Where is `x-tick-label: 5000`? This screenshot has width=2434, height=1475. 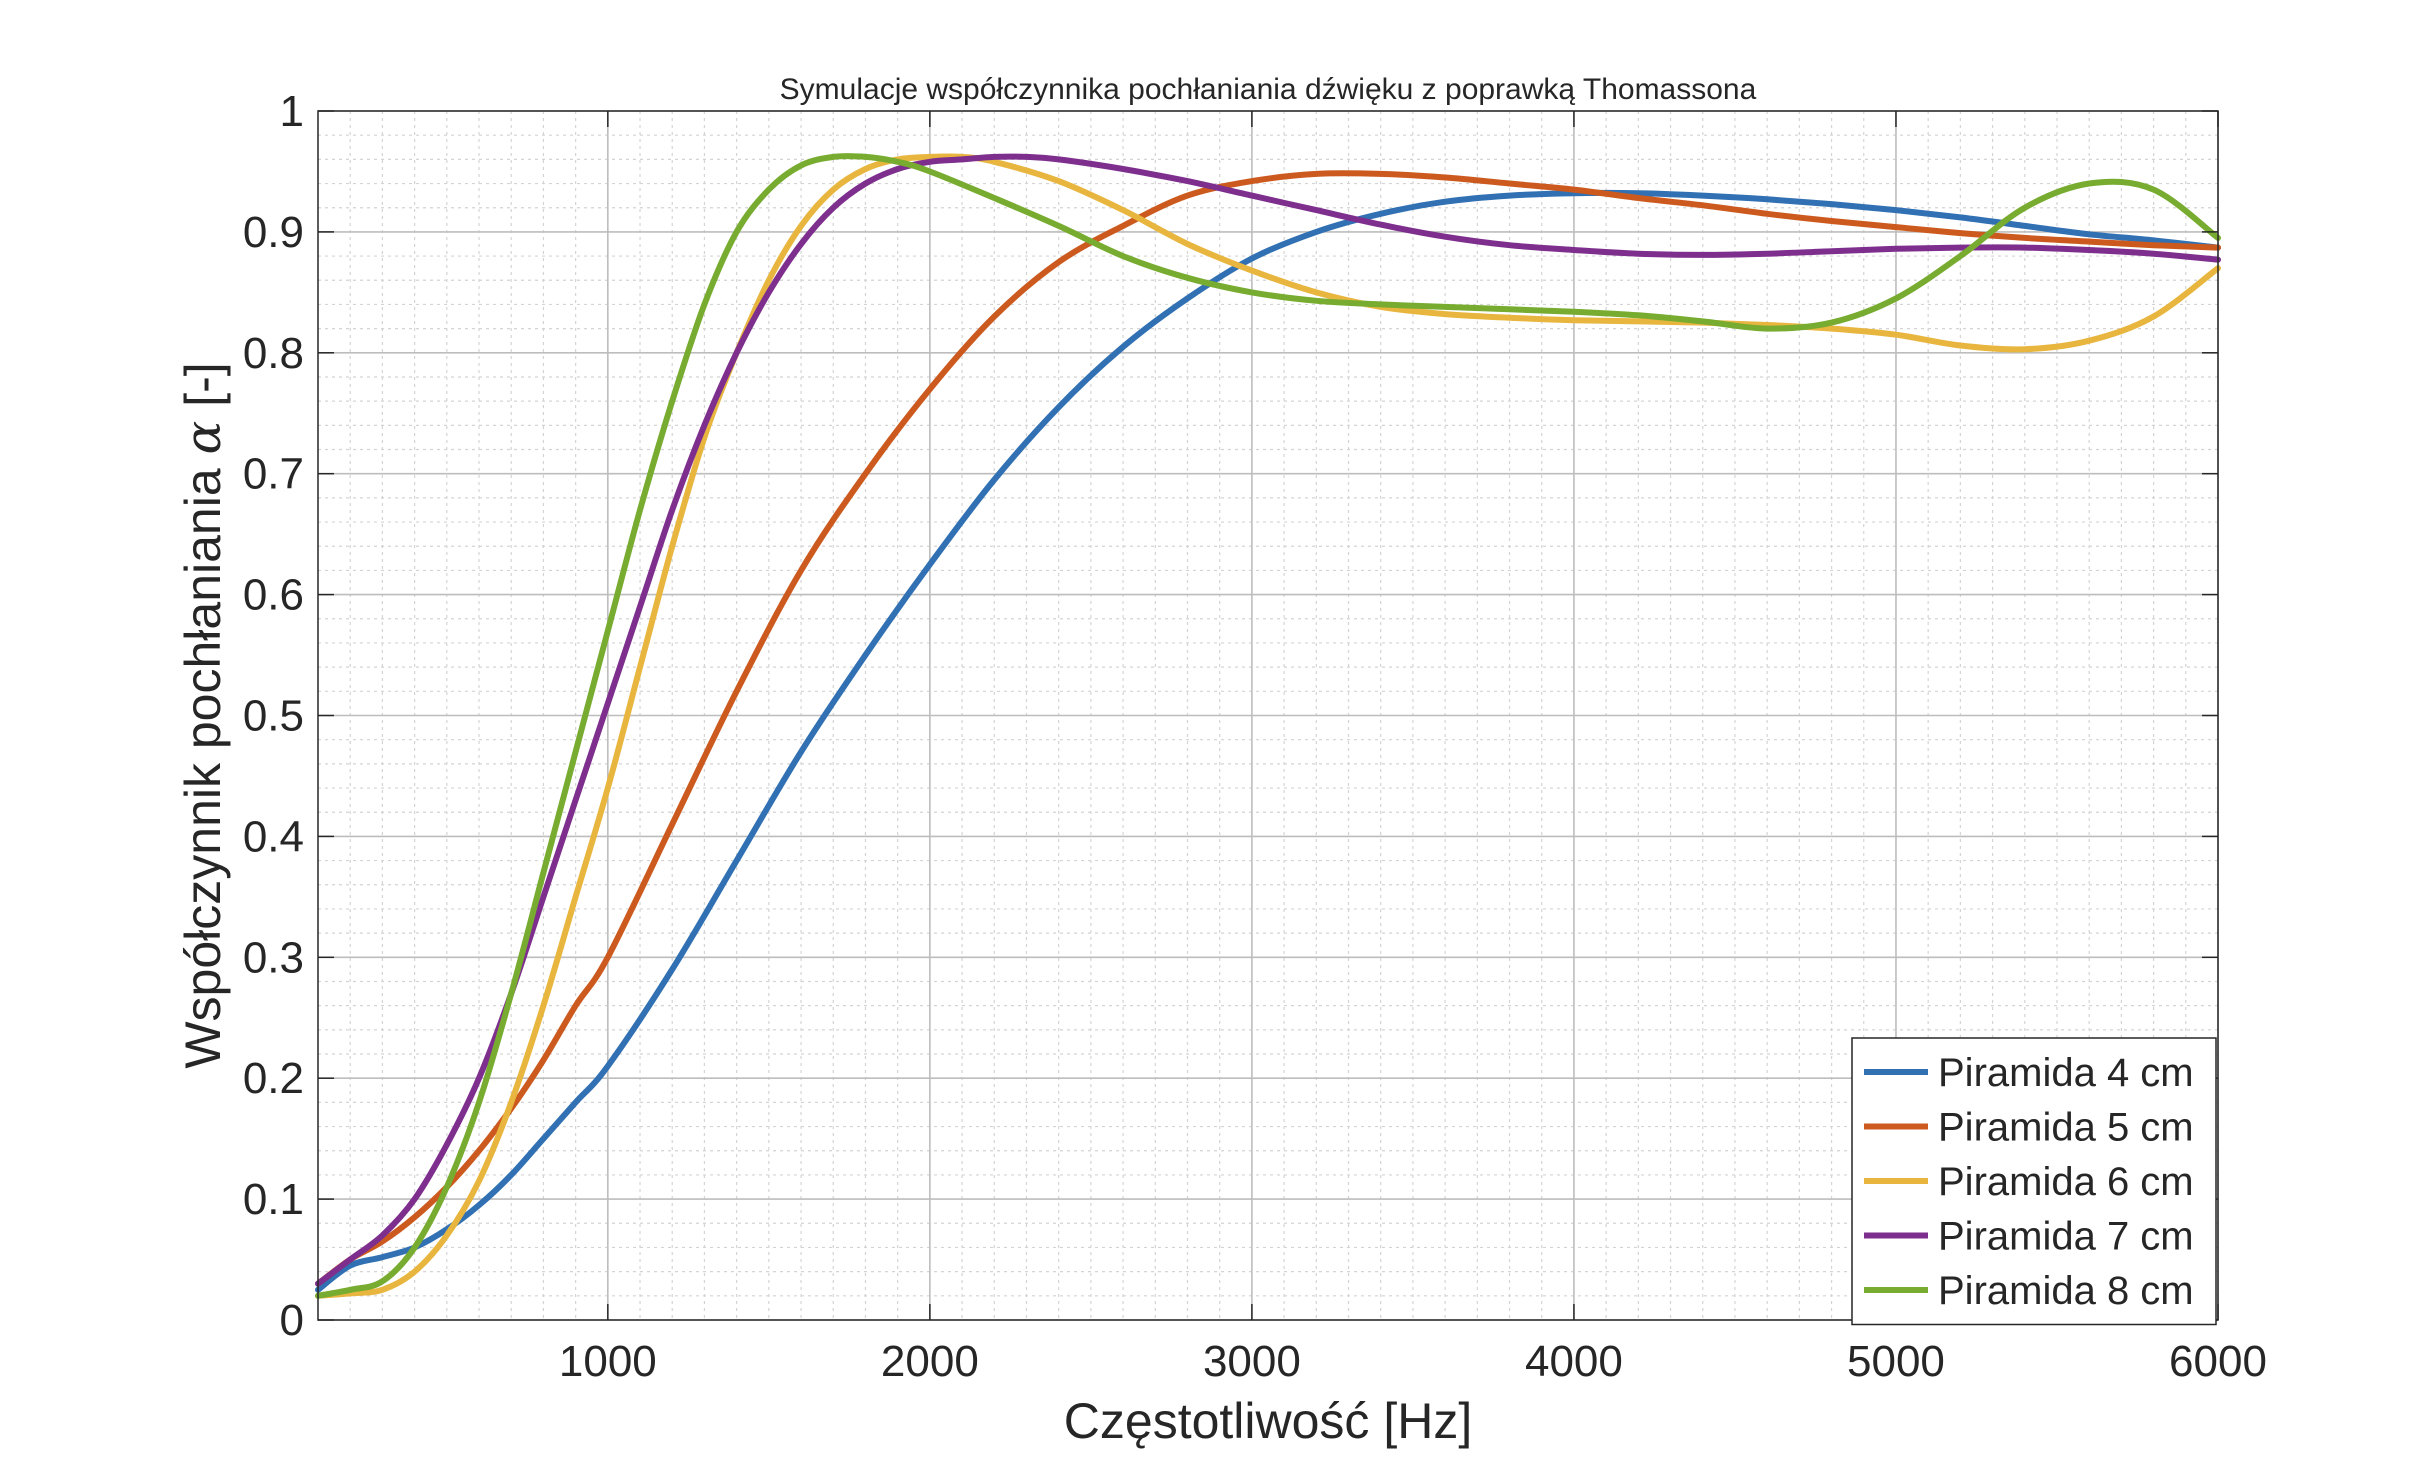
x-tick-label: 5000 is located at coordinates (1896, 1361).